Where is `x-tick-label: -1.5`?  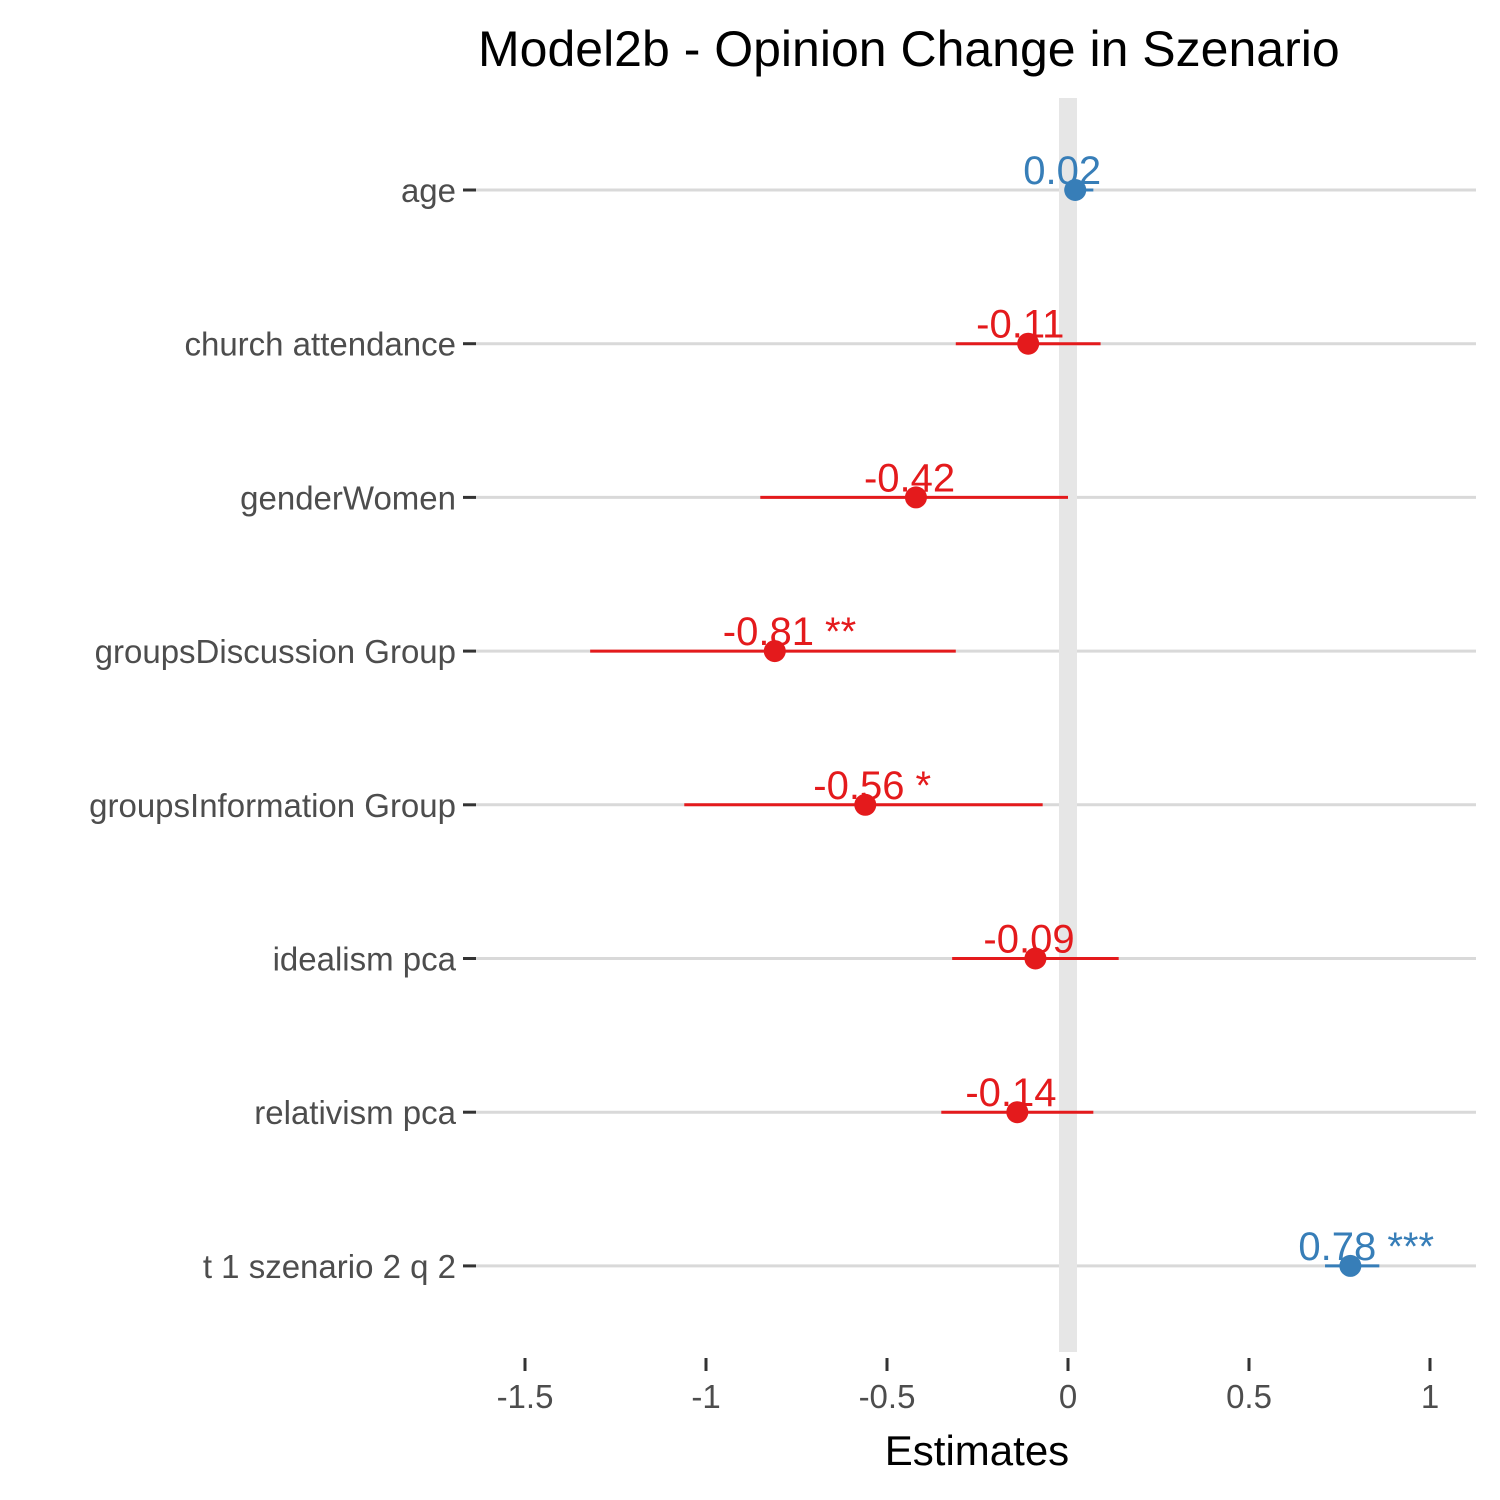
x-tick-label: -1.5 is located at coordinates (525, 1396).